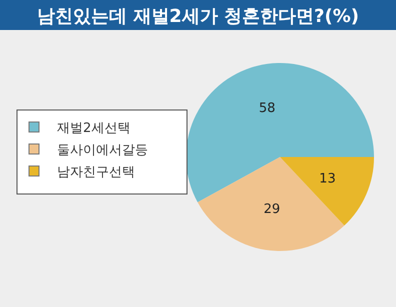  I want to click on data-label: 58, so click(267, 108).